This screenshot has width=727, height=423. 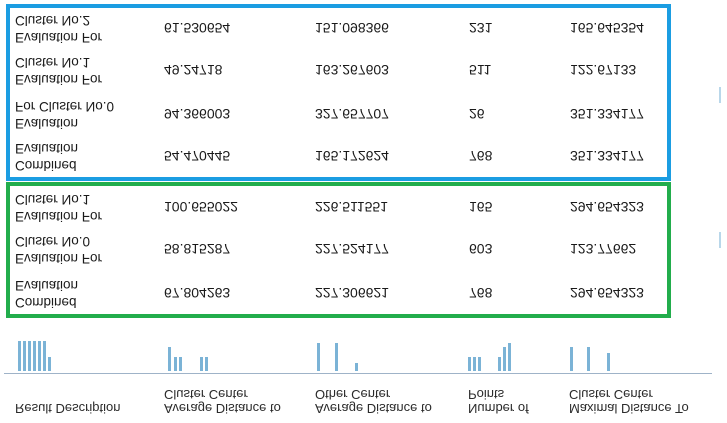 I want to click on header-average-distance-other: Average Distance to Other Center, so click(x=373, y=401).